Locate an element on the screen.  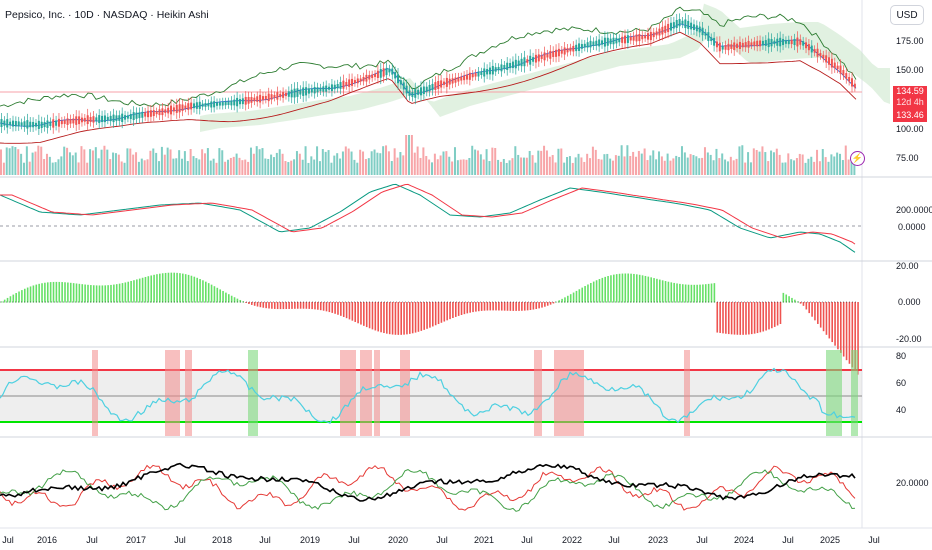
time-axis-label: 2018 is located at coordinates (222, 540).